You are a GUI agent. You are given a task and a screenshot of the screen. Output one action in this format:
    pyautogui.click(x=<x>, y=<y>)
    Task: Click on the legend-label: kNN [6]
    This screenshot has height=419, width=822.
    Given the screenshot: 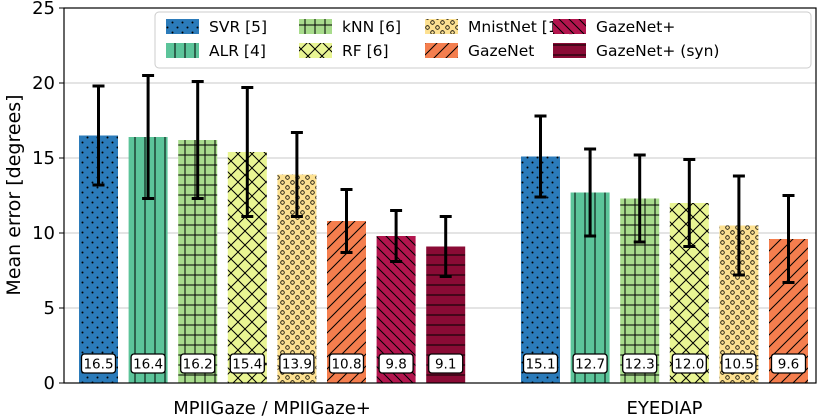 What is the action you would take?
    pyautogui.click(x=371, y=27)
    